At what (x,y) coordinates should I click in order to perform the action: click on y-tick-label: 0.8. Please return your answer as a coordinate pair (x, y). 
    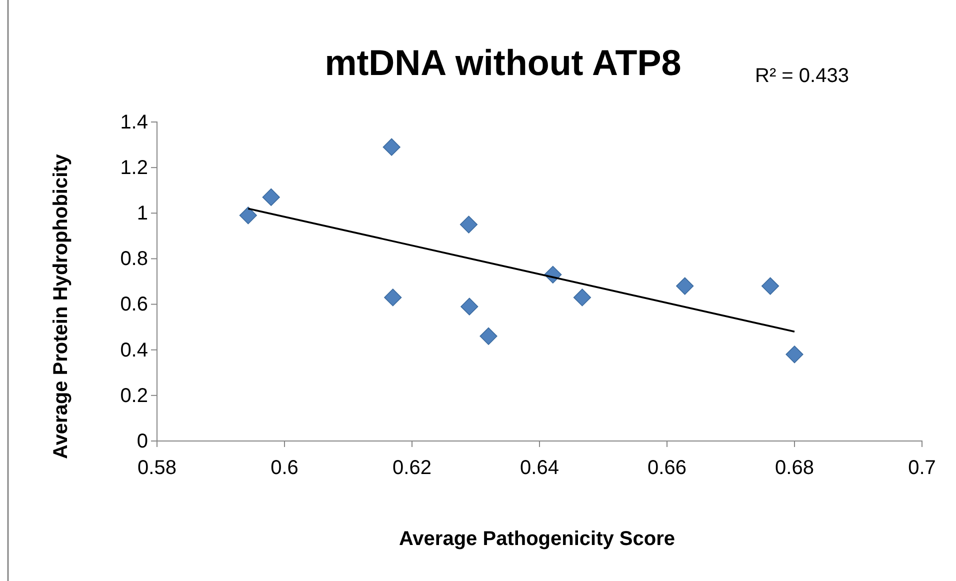
    Looking at the image, I should click on (134, 259).